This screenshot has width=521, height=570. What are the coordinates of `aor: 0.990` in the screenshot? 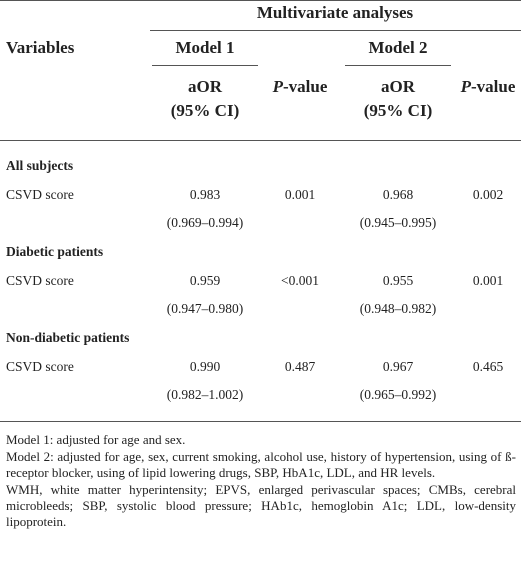 It's located at (205, 366).